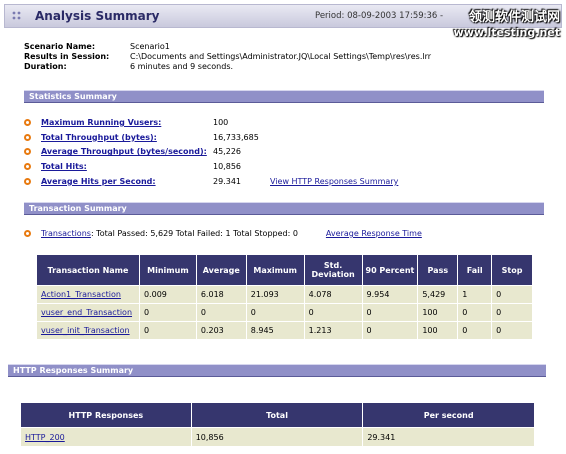  I want to click on stat-avg-throughput: Average Throughput (bytes/second): 45,226, so click(141, 152).